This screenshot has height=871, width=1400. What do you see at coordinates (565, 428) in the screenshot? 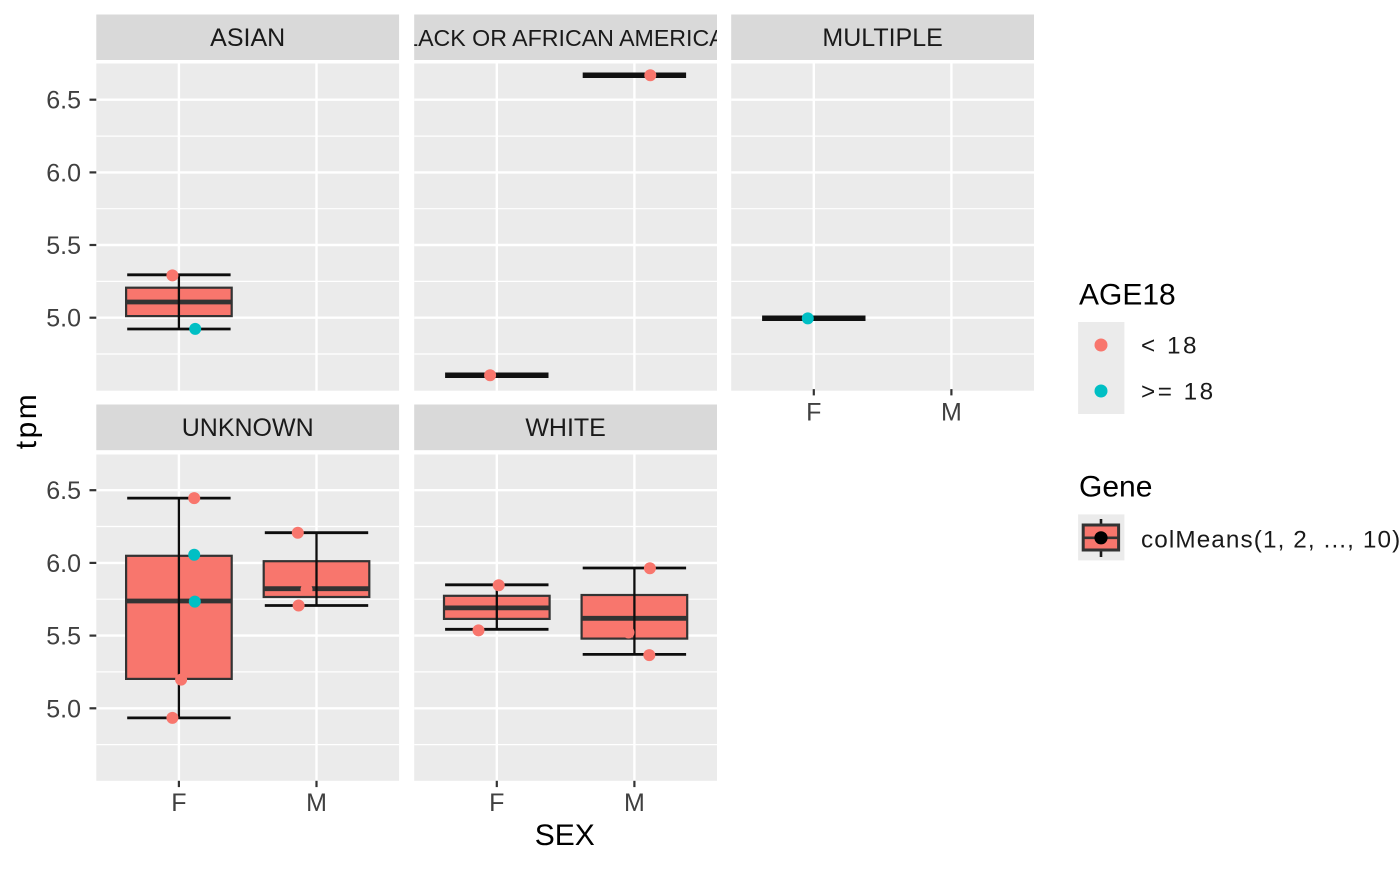
I see `svg-text: WHITE` at bounding box center [565, 428].